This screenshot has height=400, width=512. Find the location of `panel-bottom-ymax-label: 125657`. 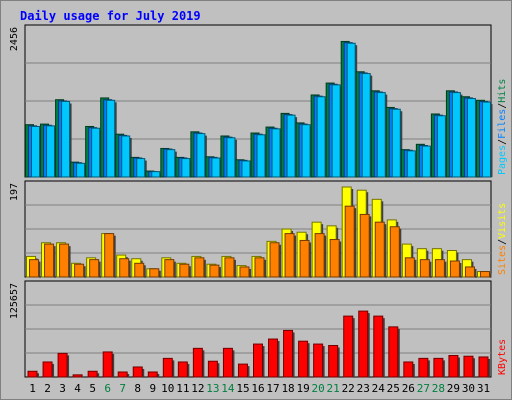

panel-bottom-ymax-label: 125657 is located at coordinates (14, 301).